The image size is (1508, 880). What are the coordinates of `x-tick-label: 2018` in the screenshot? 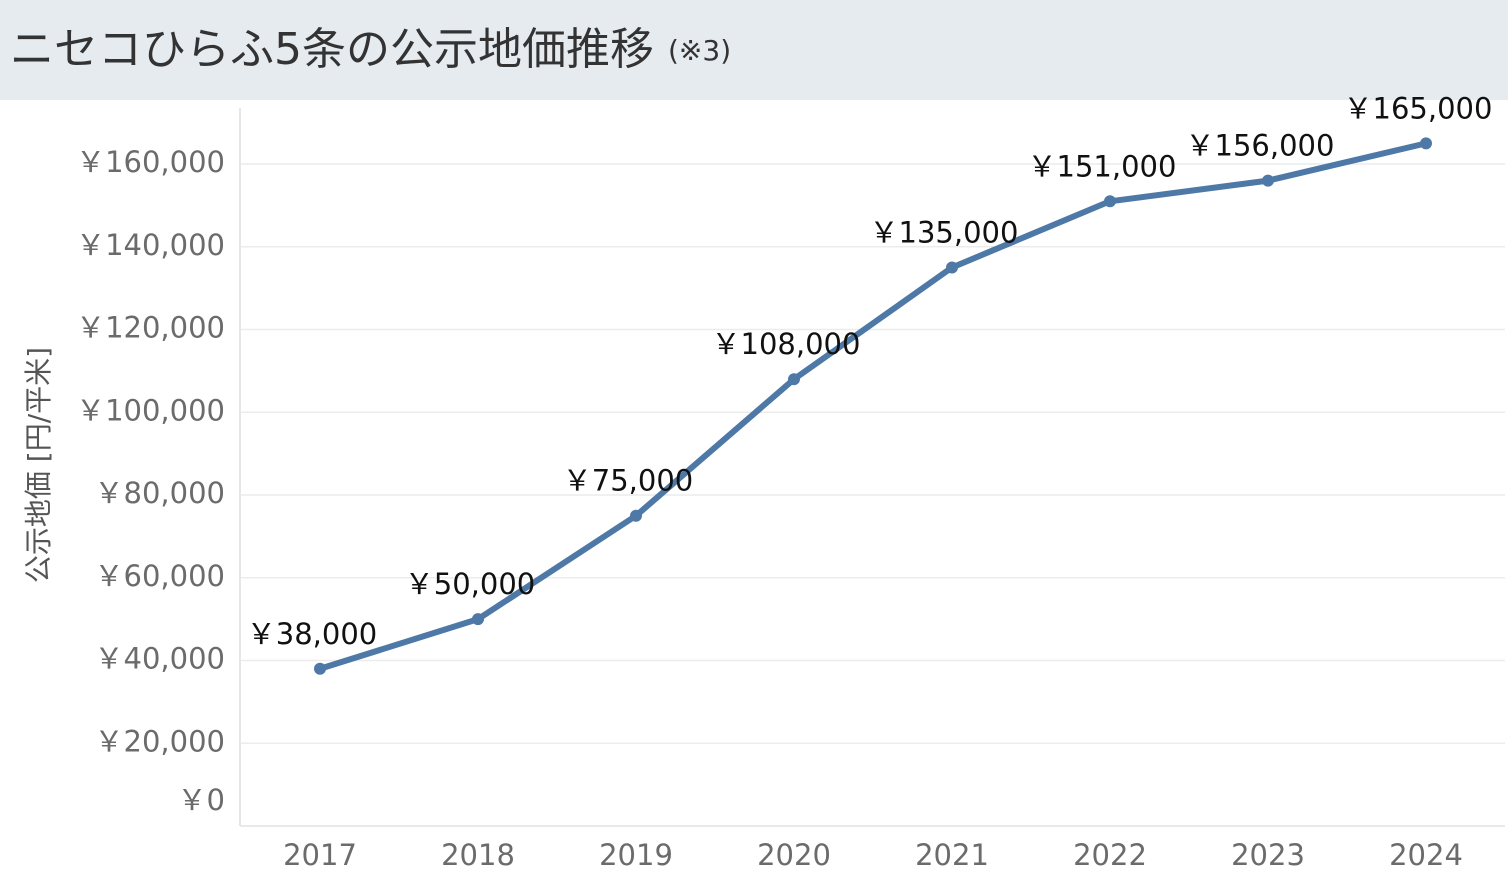 It's located at (478, 855).